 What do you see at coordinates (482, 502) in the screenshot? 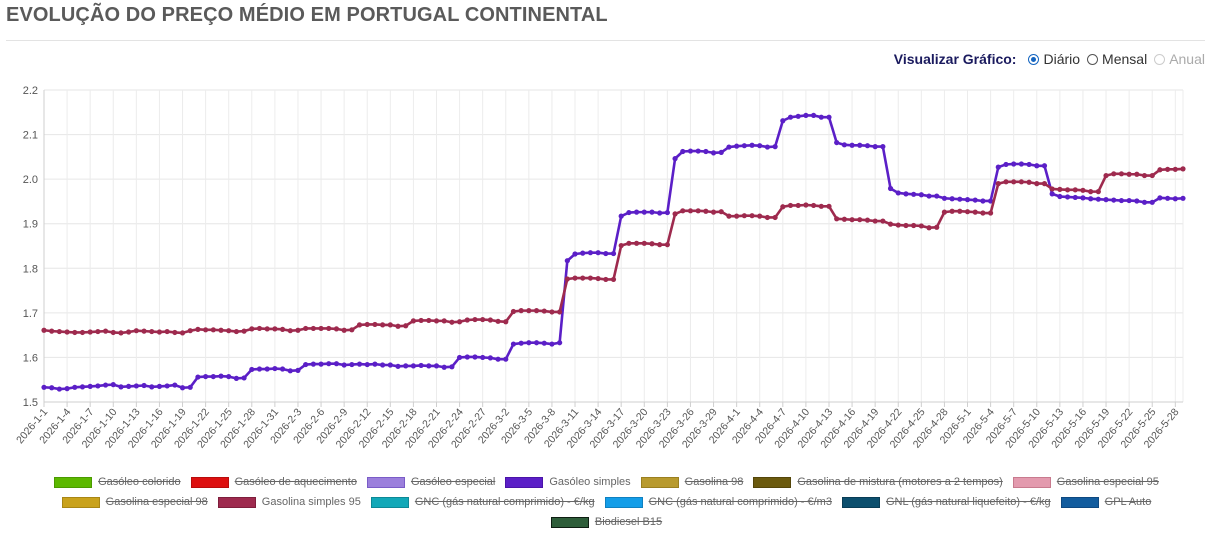
I see `legend-item-gnc-kg: GNC (gás natural comprimido) - €/kg` at bounding box center [482, 502].